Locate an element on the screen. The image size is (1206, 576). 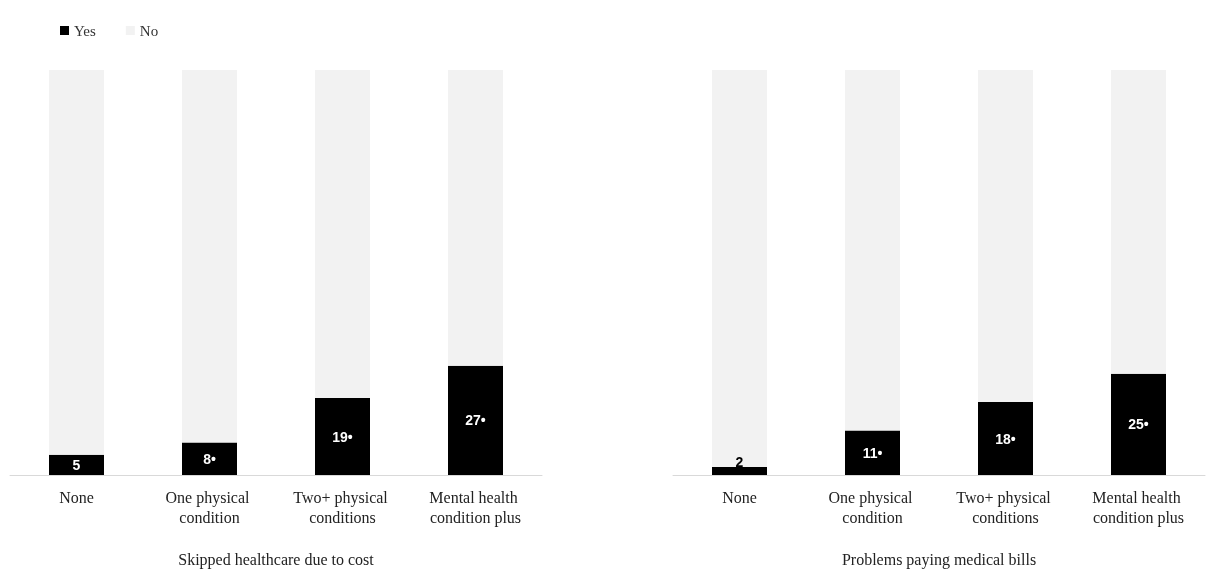
legend-label: No is located at coordinates (149, 30).